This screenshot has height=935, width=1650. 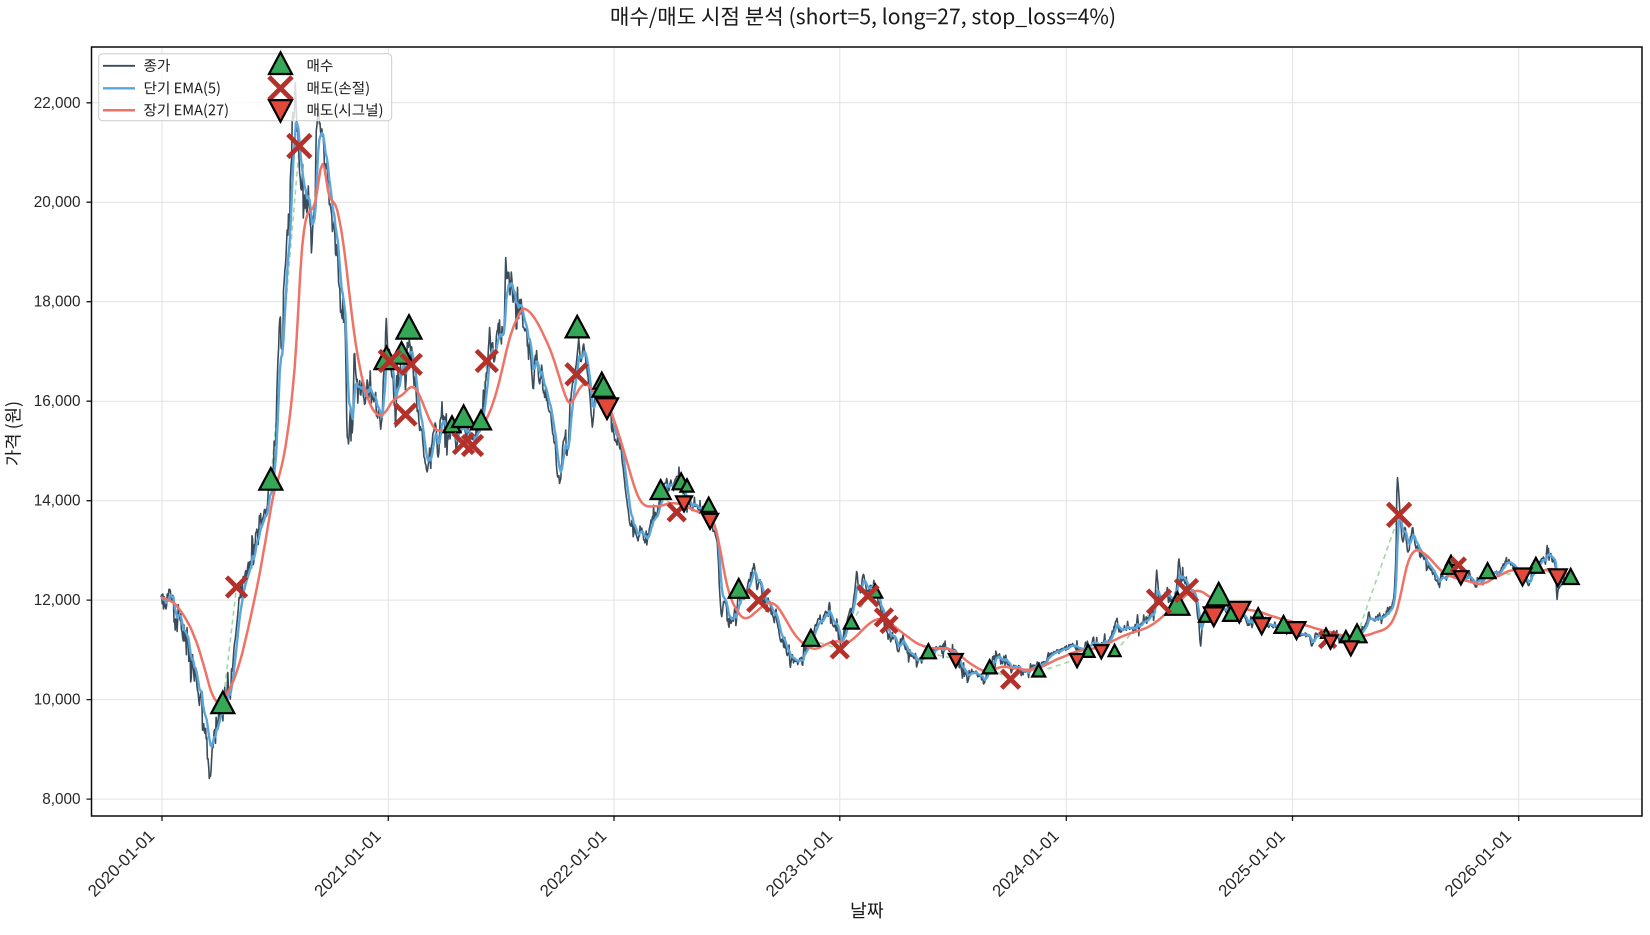 What do you see at coordinates (57, 401) in the screenshot?
I see `svg-text: 16,000` at bounding box center [57, 401].